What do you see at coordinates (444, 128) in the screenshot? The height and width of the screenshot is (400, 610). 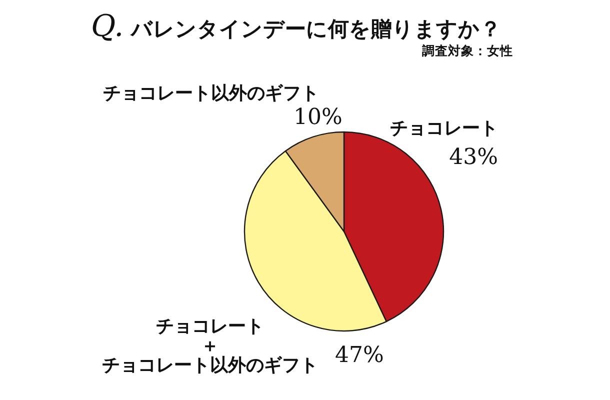 I see `slice-label: チョコレート` at bounding box center [444, 128].